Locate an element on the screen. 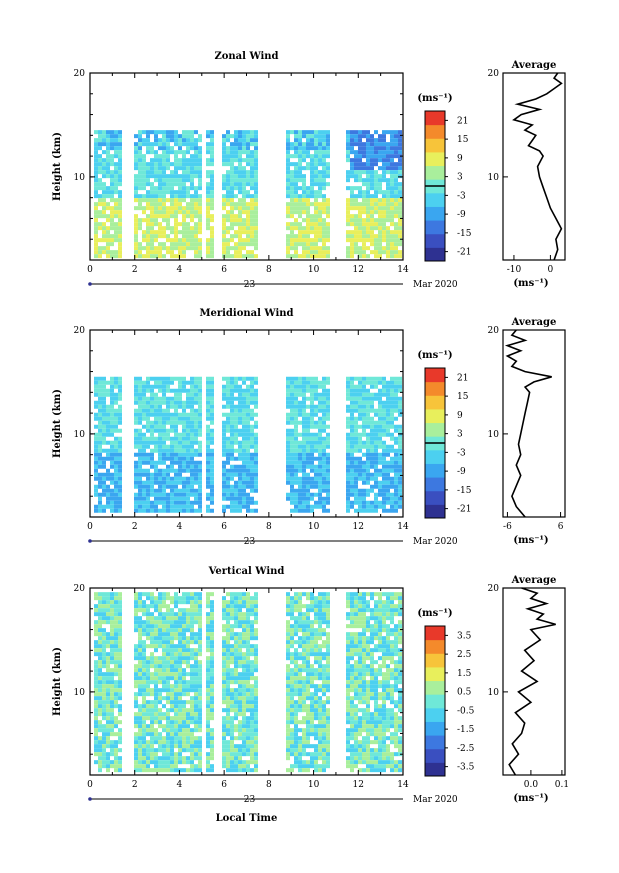  x-tick-label: 6 is located at coordinates (224, 270).